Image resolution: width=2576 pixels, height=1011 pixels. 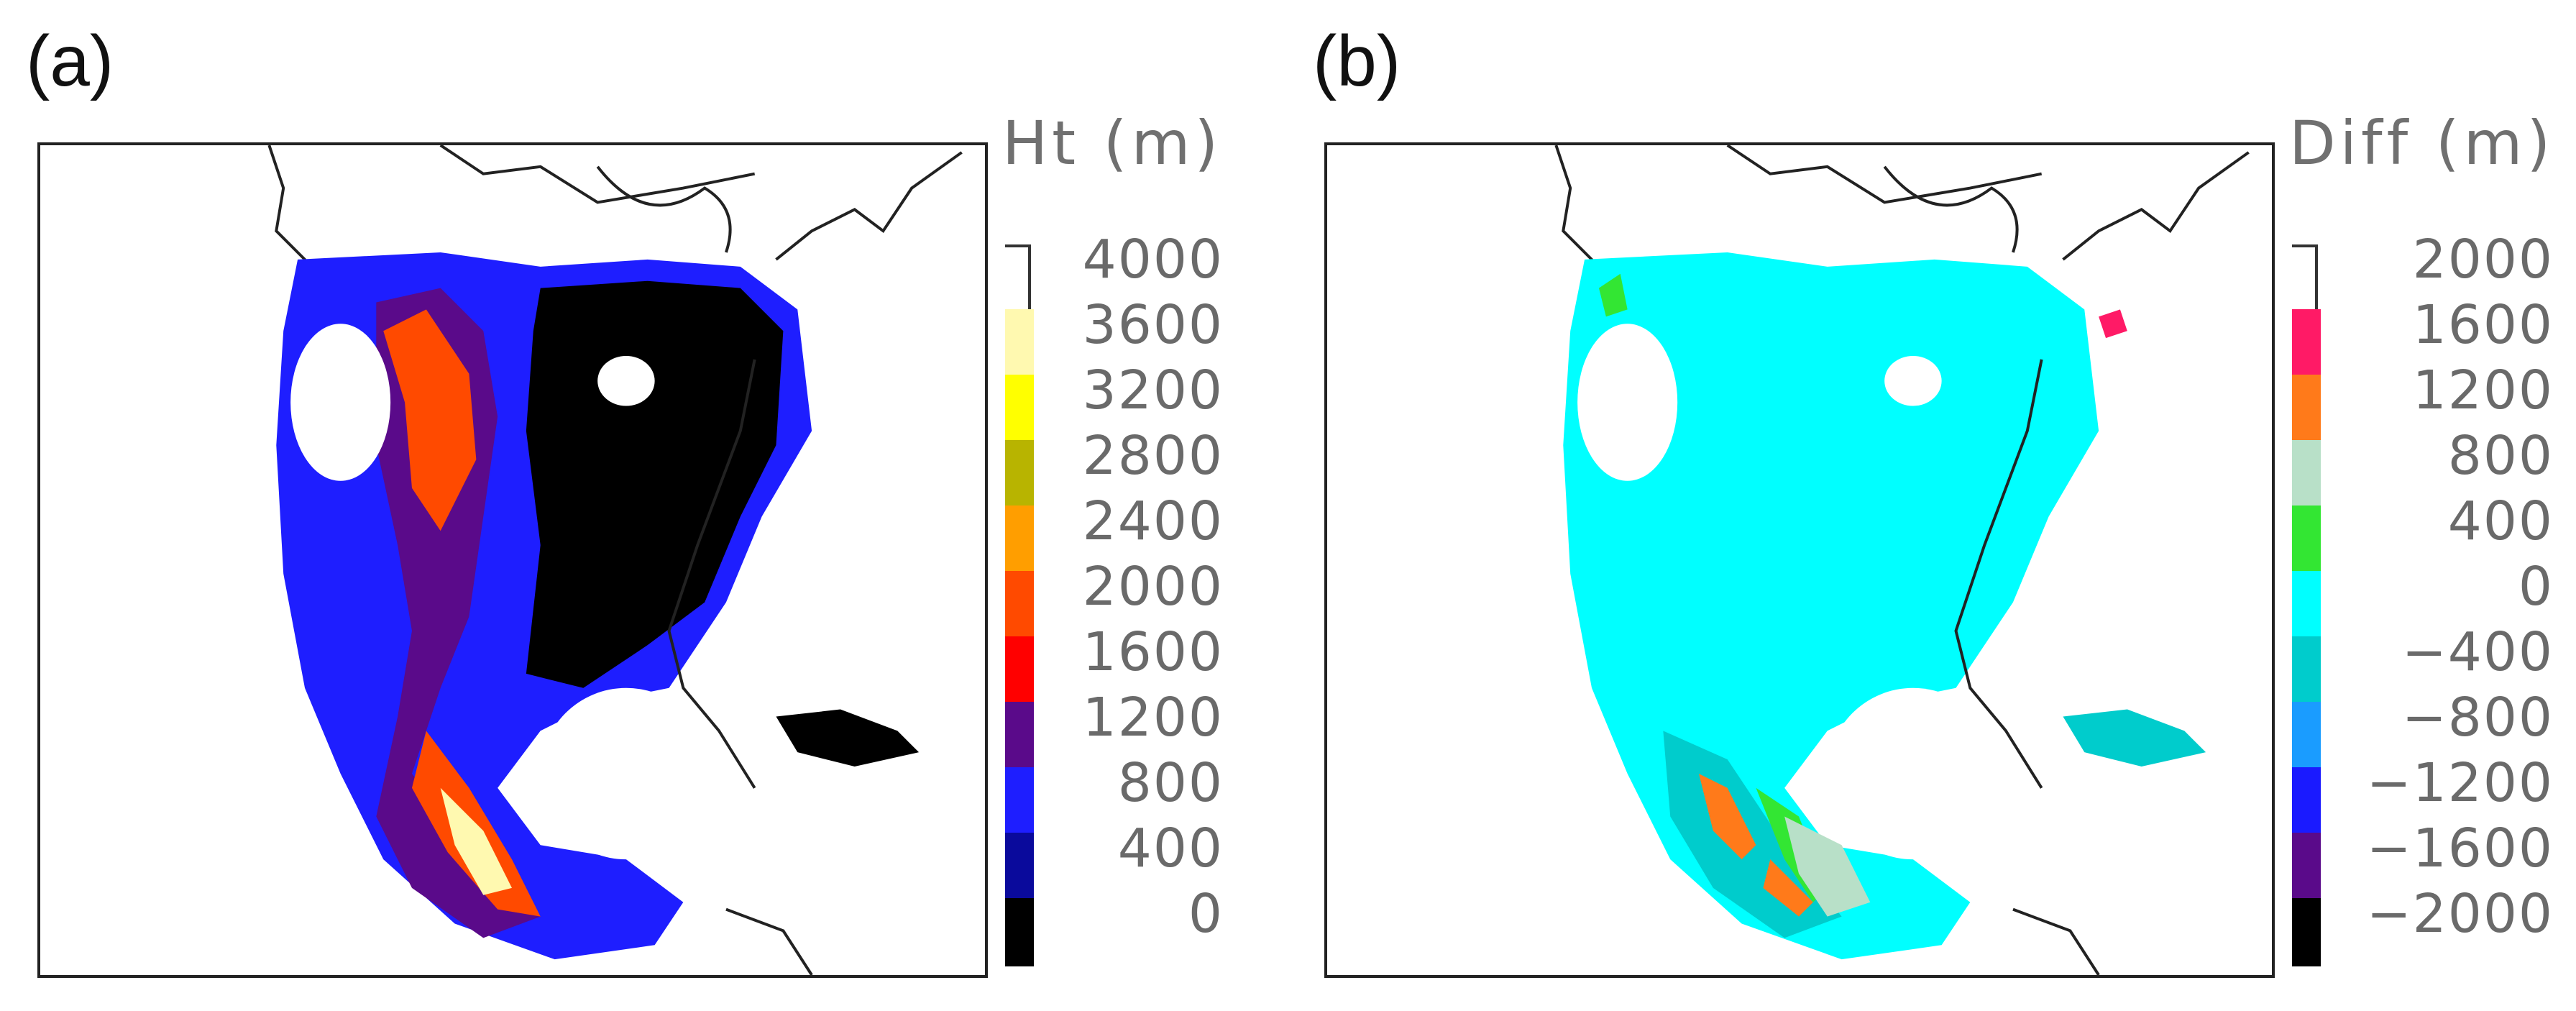 What do you see at coordinates (2113, 324) in the screenshot?
I see `pink-diff-patch` at bounding box center [2113, 324].